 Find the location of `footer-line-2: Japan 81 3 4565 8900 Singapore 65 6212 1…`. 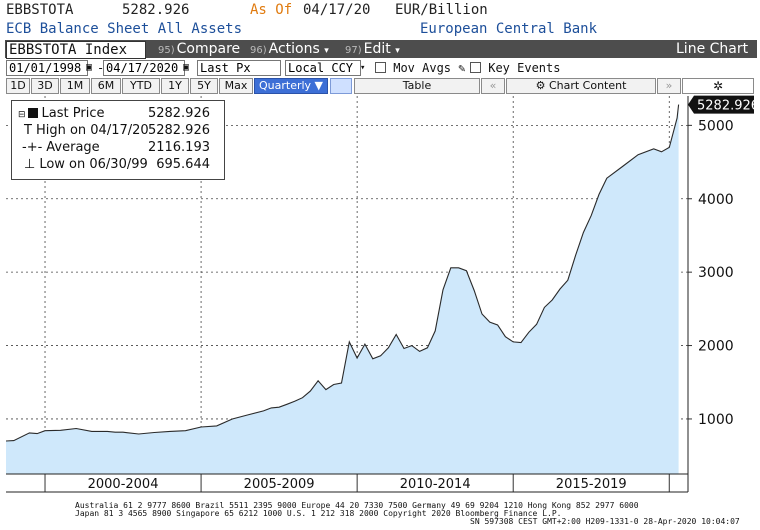

footer-line-2: Japan 81 3 4565 8900 Singapore 65 6212 1… is located at coordinates (318, 513).